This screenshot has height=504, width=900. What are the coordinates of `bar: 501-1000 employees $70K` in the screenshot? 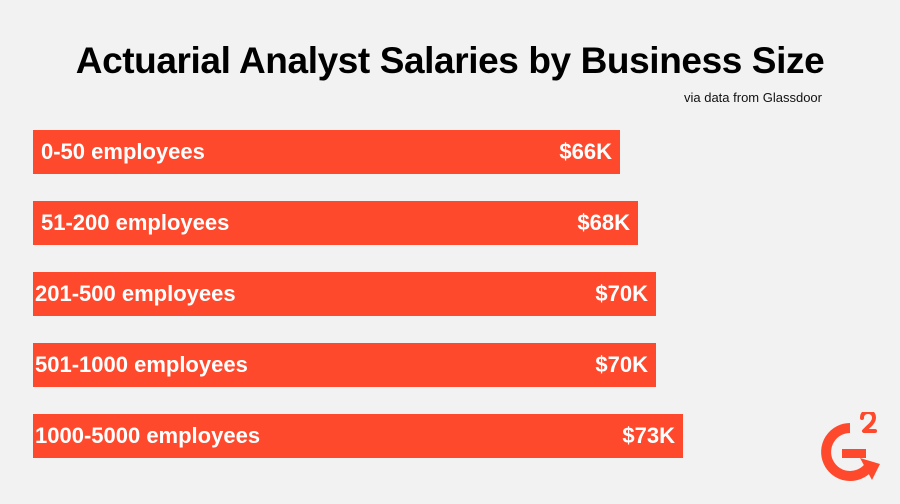 It's located at (344, 365).